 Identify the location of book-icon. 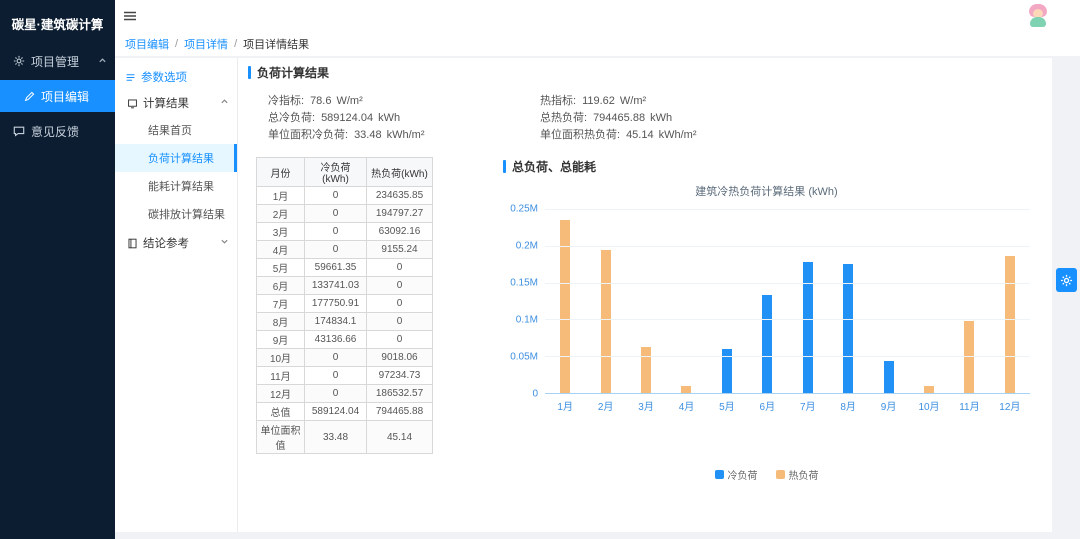
(132, 243).